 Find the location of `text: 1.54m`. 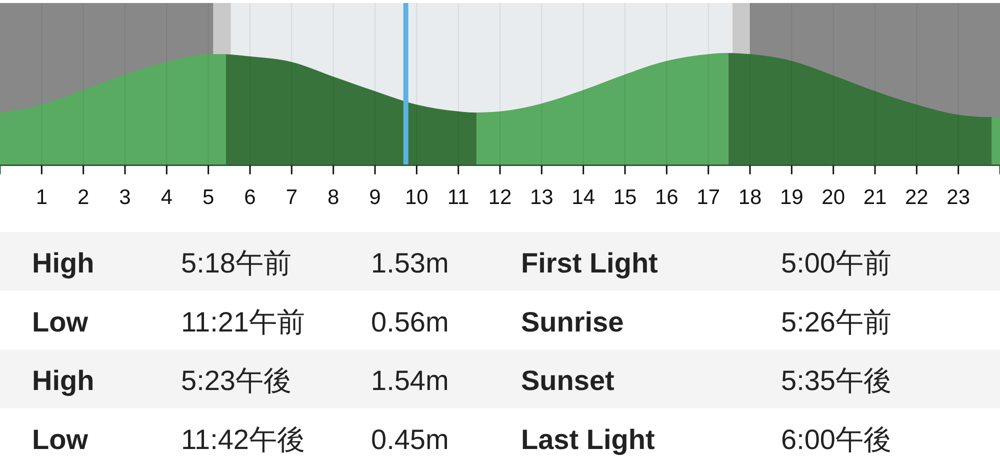

text: 1.54m is located at coordinates (410, 380).